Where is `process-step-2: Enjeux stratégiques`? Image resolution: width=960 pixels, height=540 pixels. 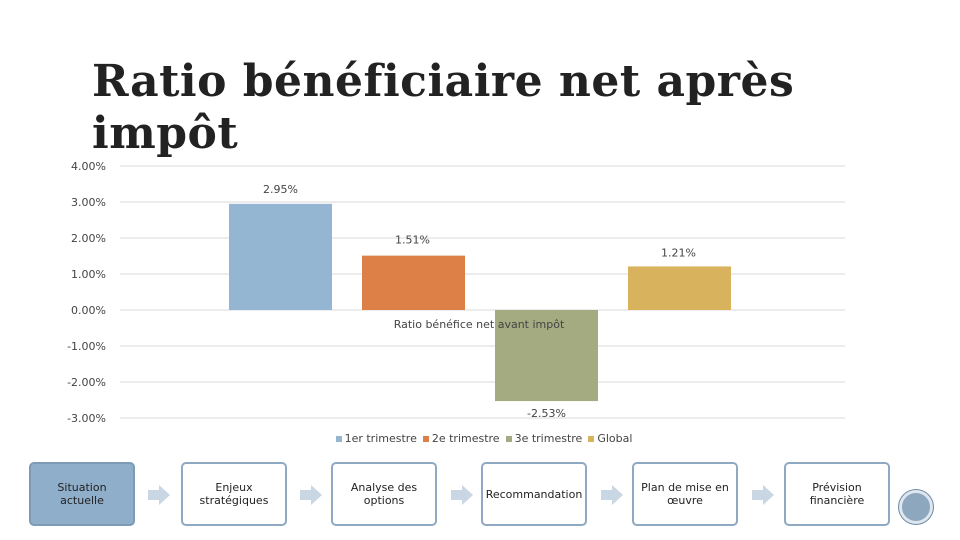 process-step-2: Enjeux stratégiques is located at coordinates (234, 494).